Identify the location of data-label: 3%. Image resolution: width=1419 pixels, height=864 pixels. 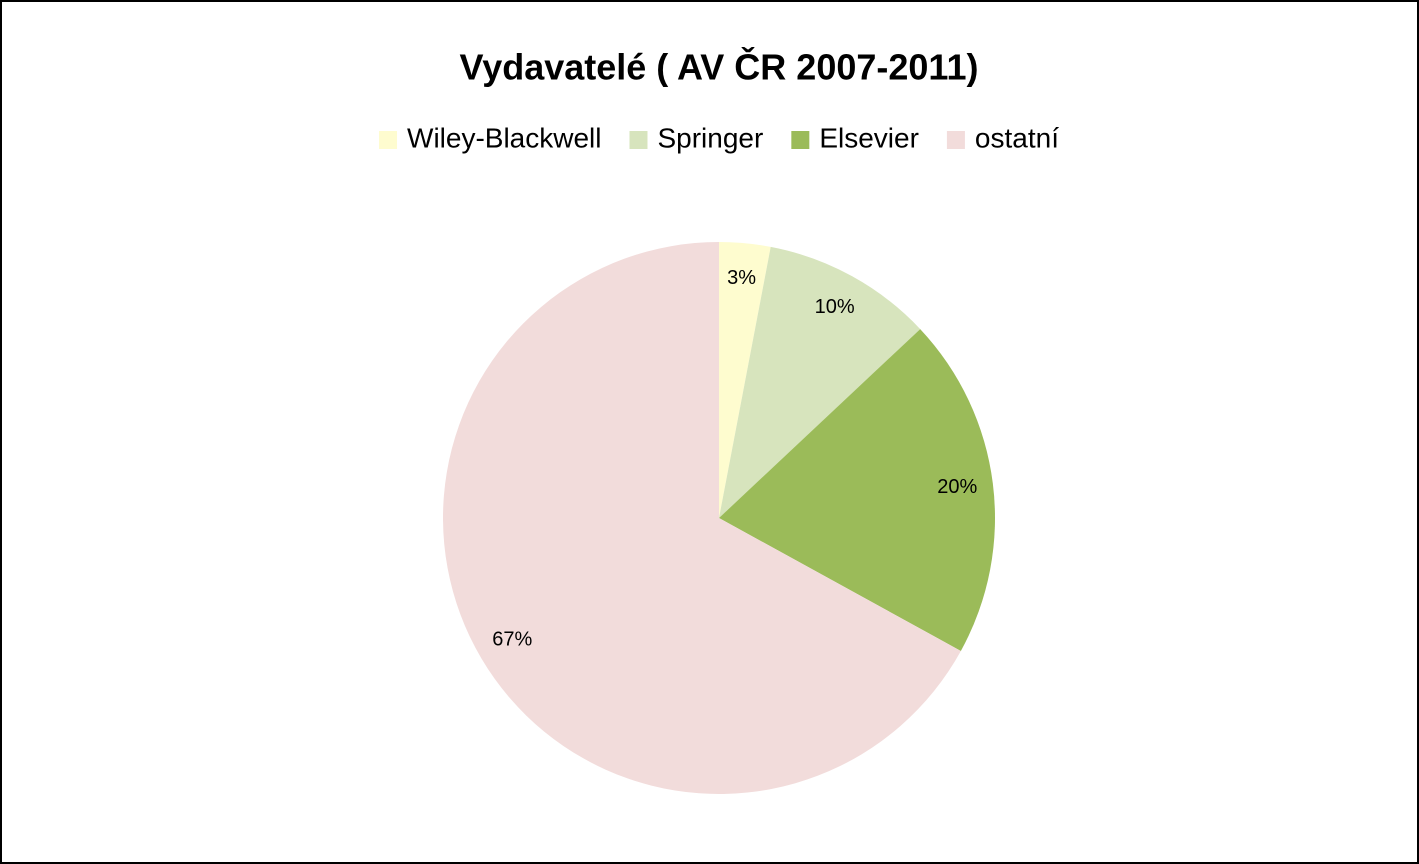
(741, 278).